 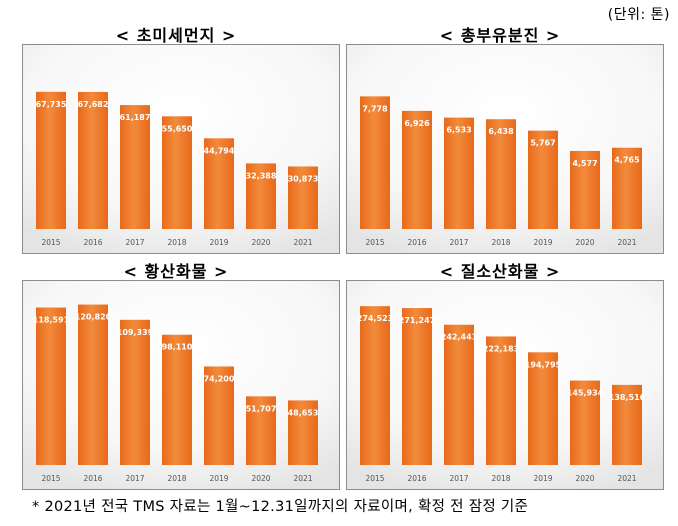 What do you see at coordinates (51, 320) in the screenshot?
I see `bar-value-label: 118,591` at bounding box center [51, 320].